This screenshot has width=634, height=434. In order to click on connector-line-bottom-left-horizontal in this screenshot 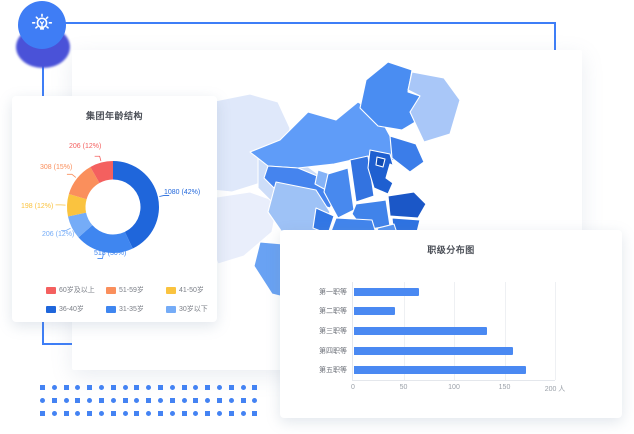, I will do `click(57, 344)`.